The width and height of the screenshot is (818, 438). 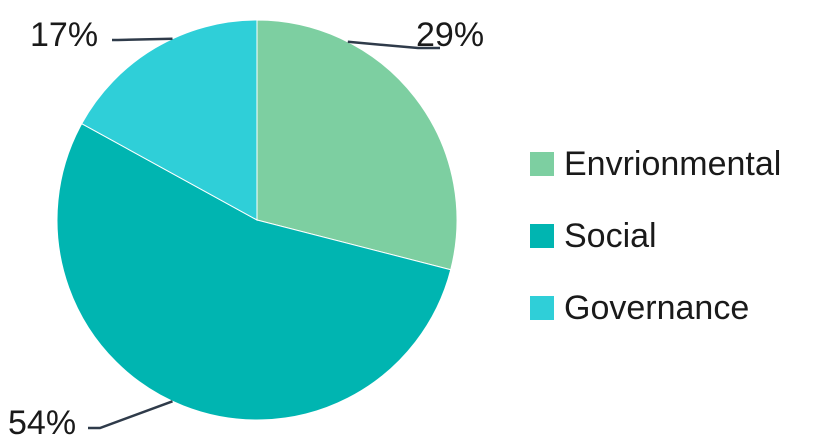 What do you see at coordinates (610, 236) in the screenshot?
I see `legend-label-social: Social` at bounding box center [610, 236].